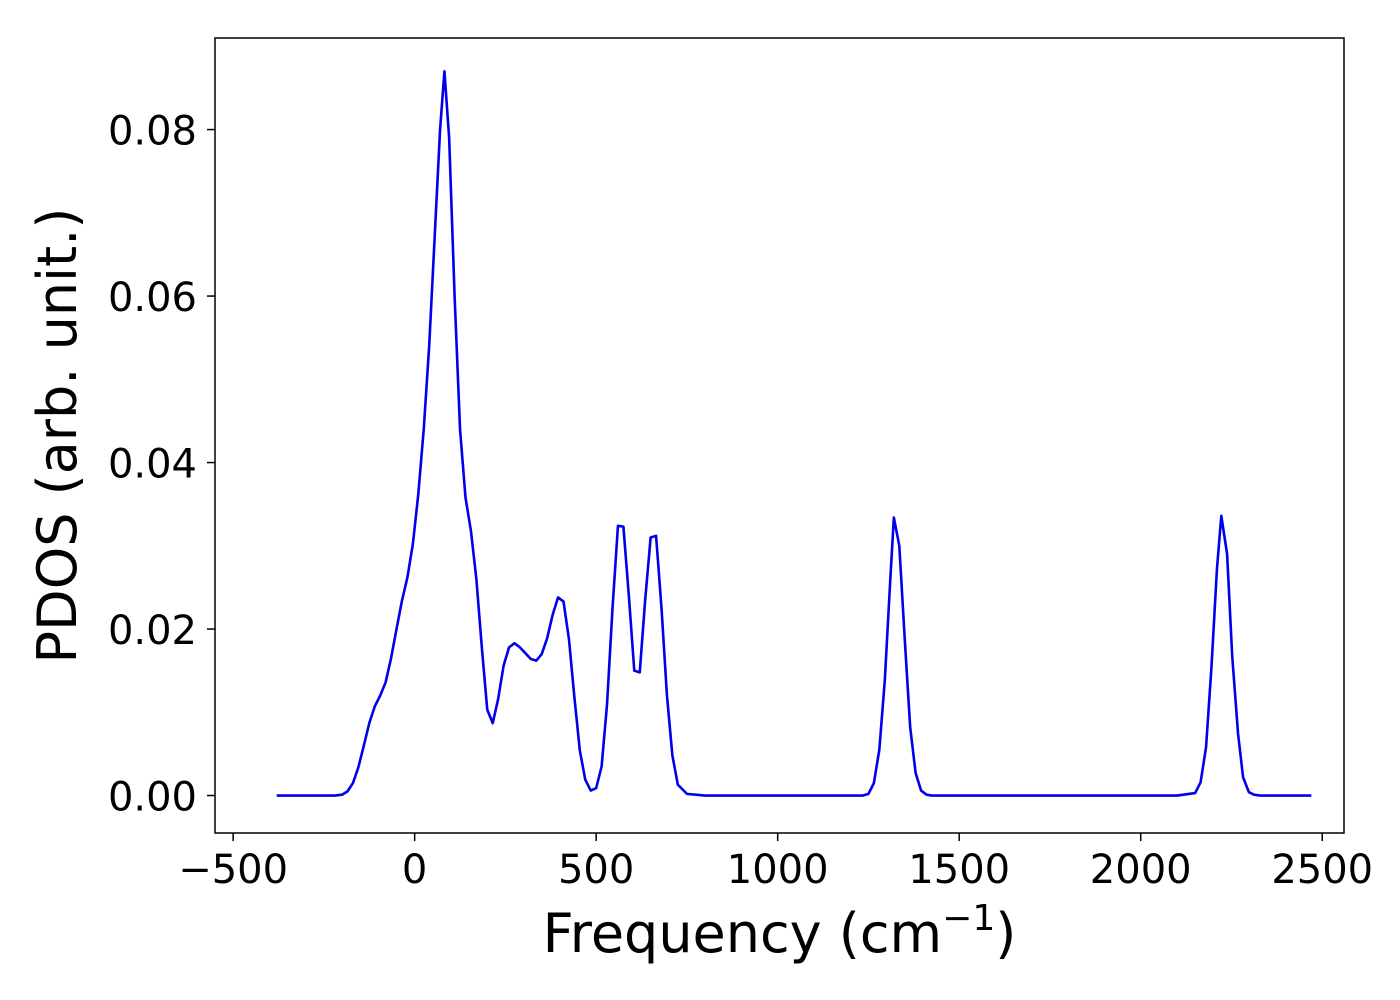  Describe the element at coordinates (152, 465) in the screenshot. I see `y-tick-label: 0.04` at that location.